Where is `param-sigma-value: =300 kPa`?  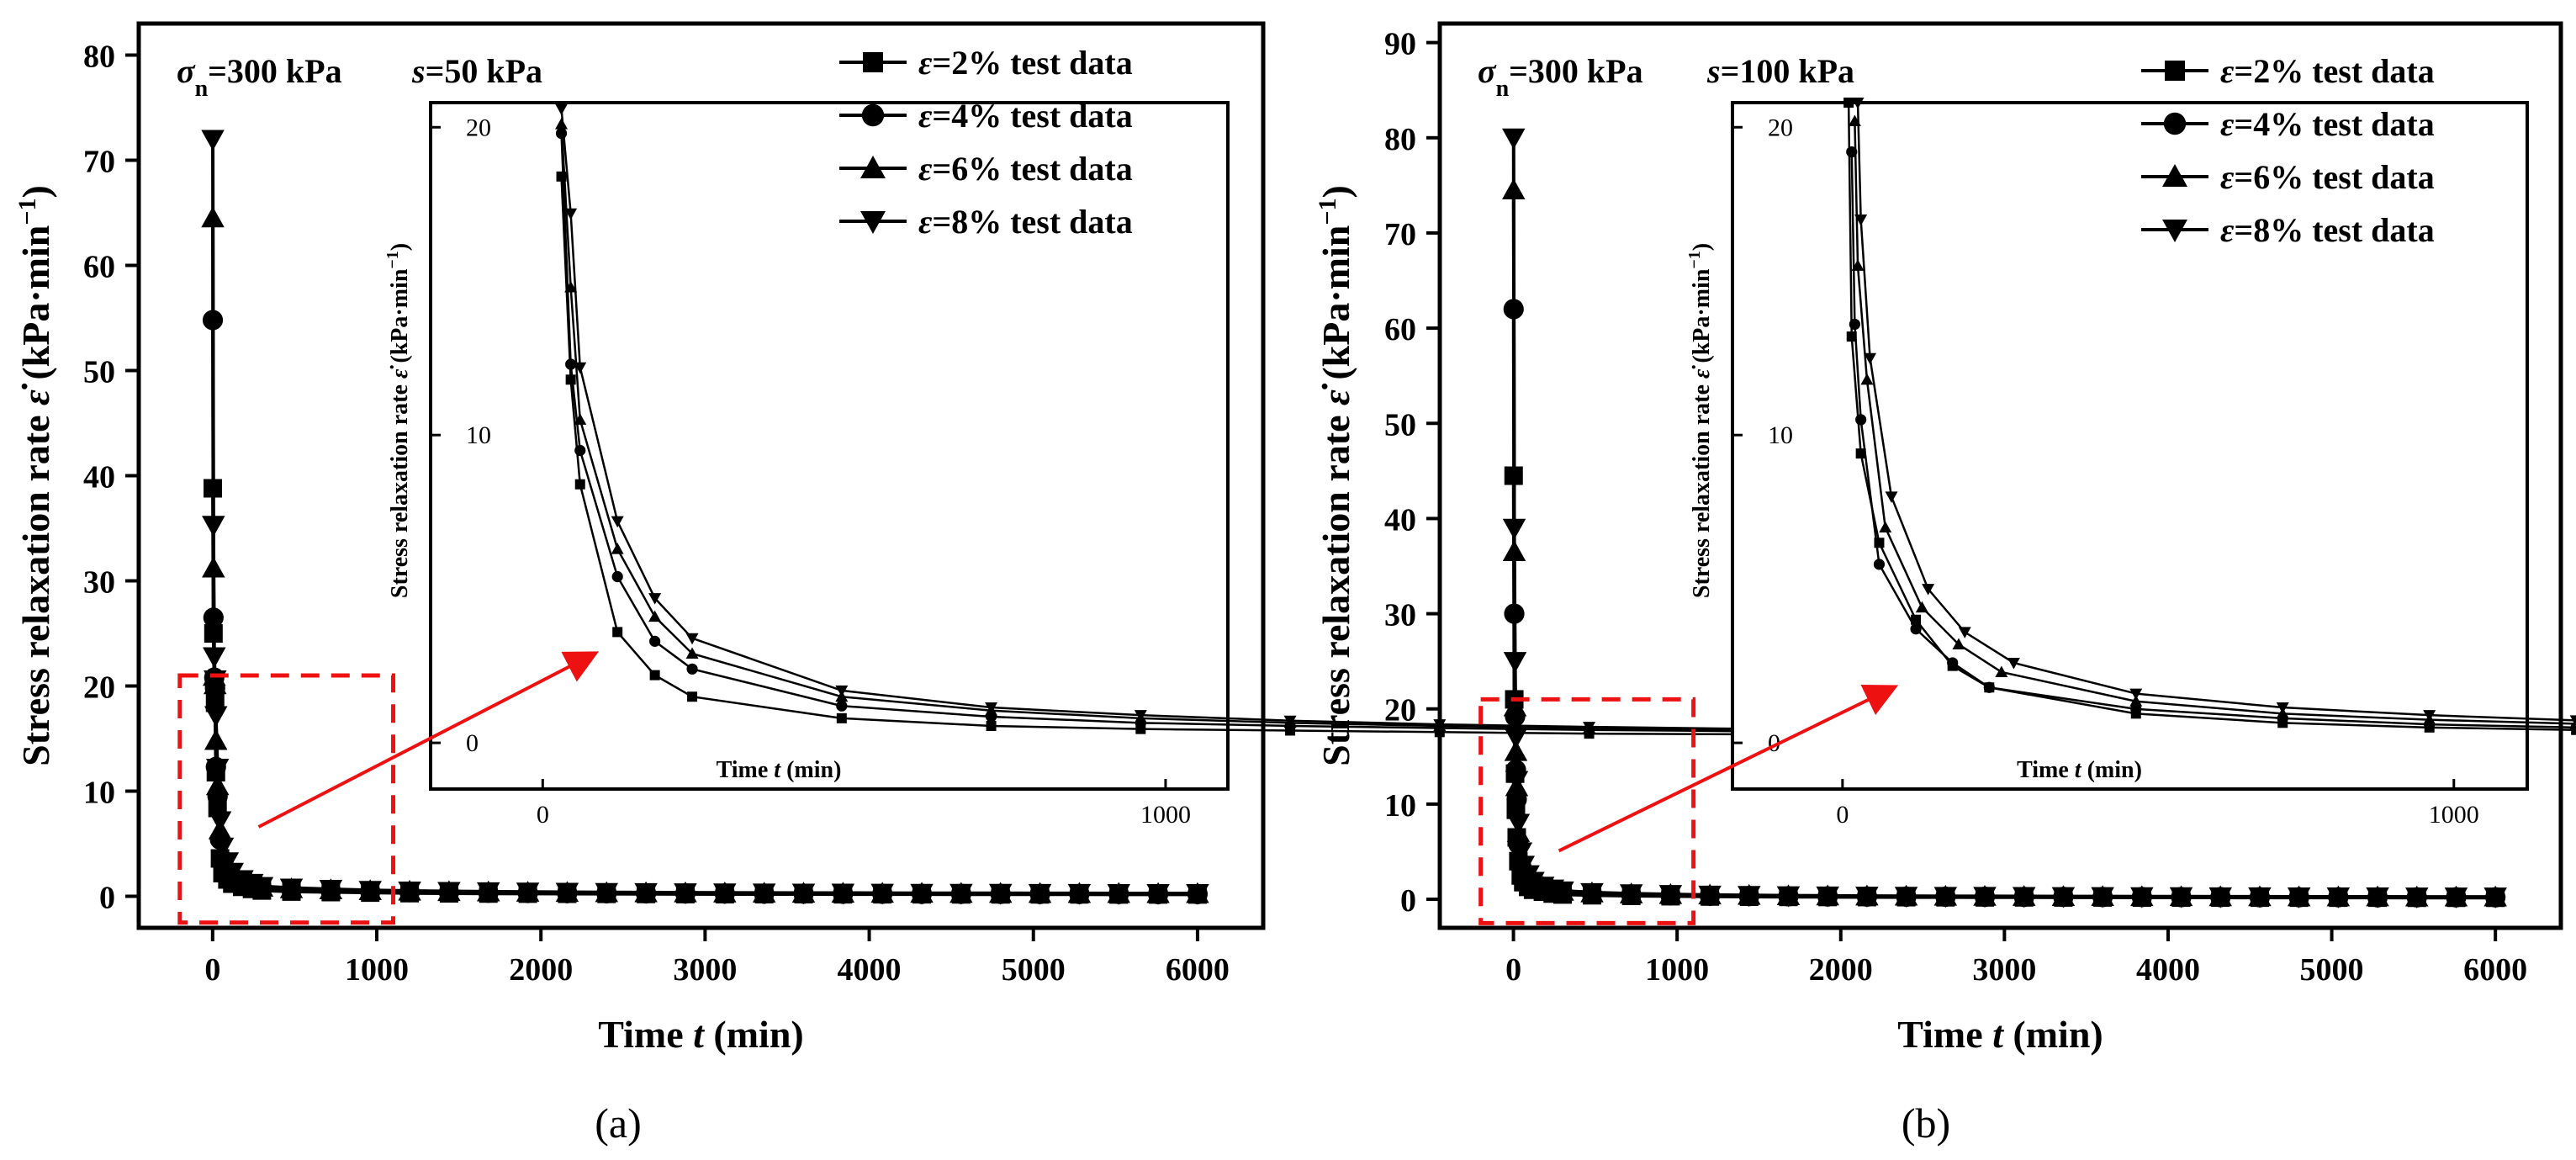 param-sigma-value: =300 kPa is located at coordinates (274, 71).